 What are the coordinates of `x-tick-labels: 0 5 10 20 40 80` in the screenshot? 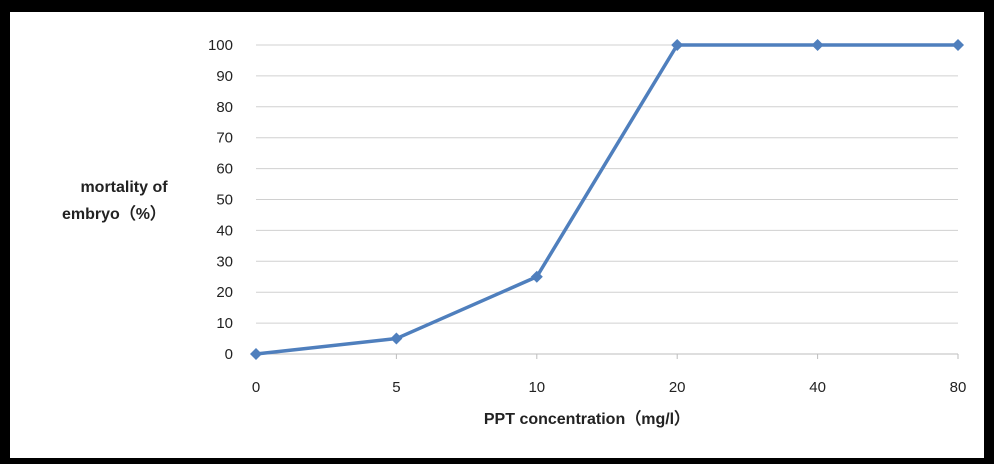 It's located at (609, 387).